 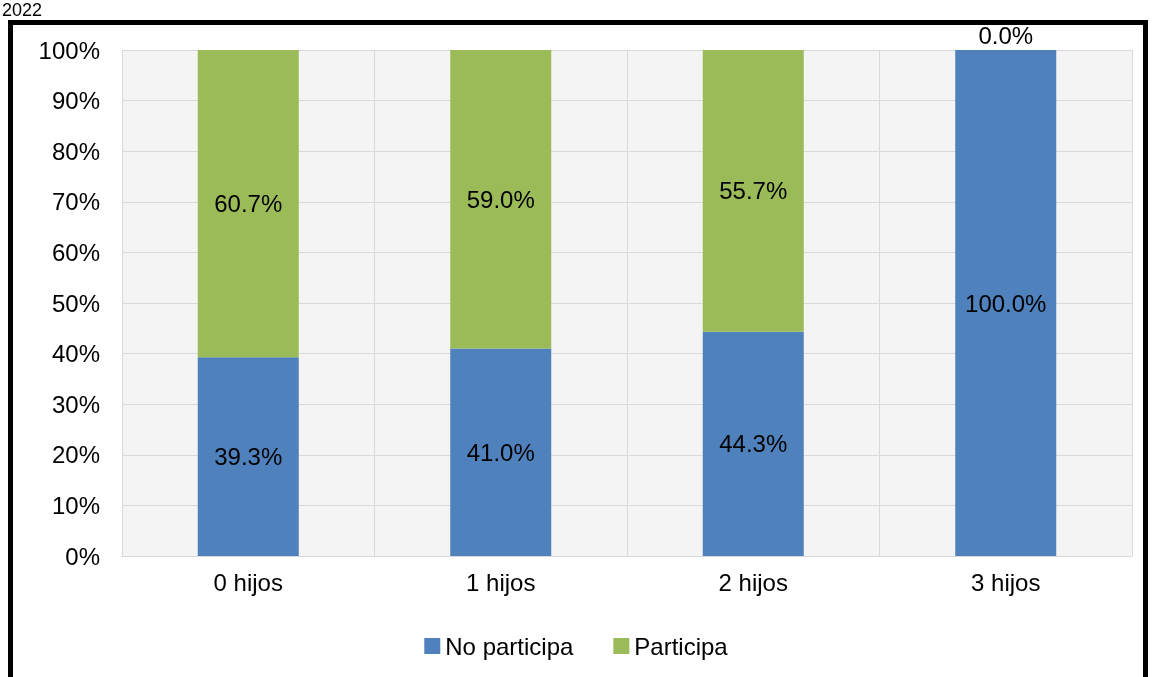 What do you see at coordinates (753, 582) in the screenshot?
I see `x-tick-label: 2 hijos` at bounding box center [753, 582].